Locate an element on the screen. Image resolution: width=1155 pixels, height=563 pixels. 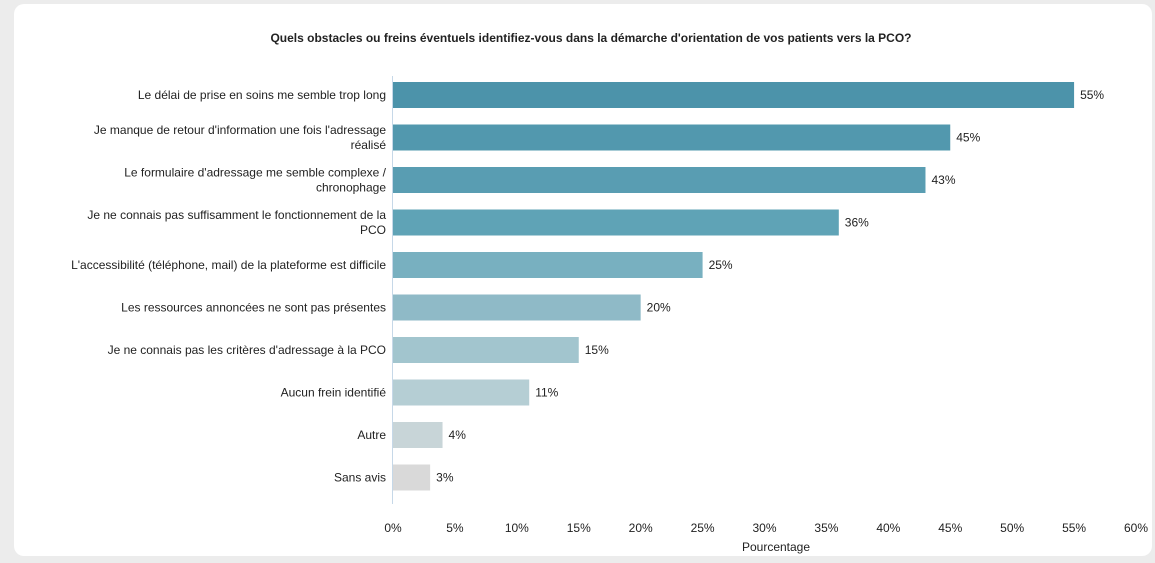
x-tick-label: 25% is located at coordinates (703, 528).